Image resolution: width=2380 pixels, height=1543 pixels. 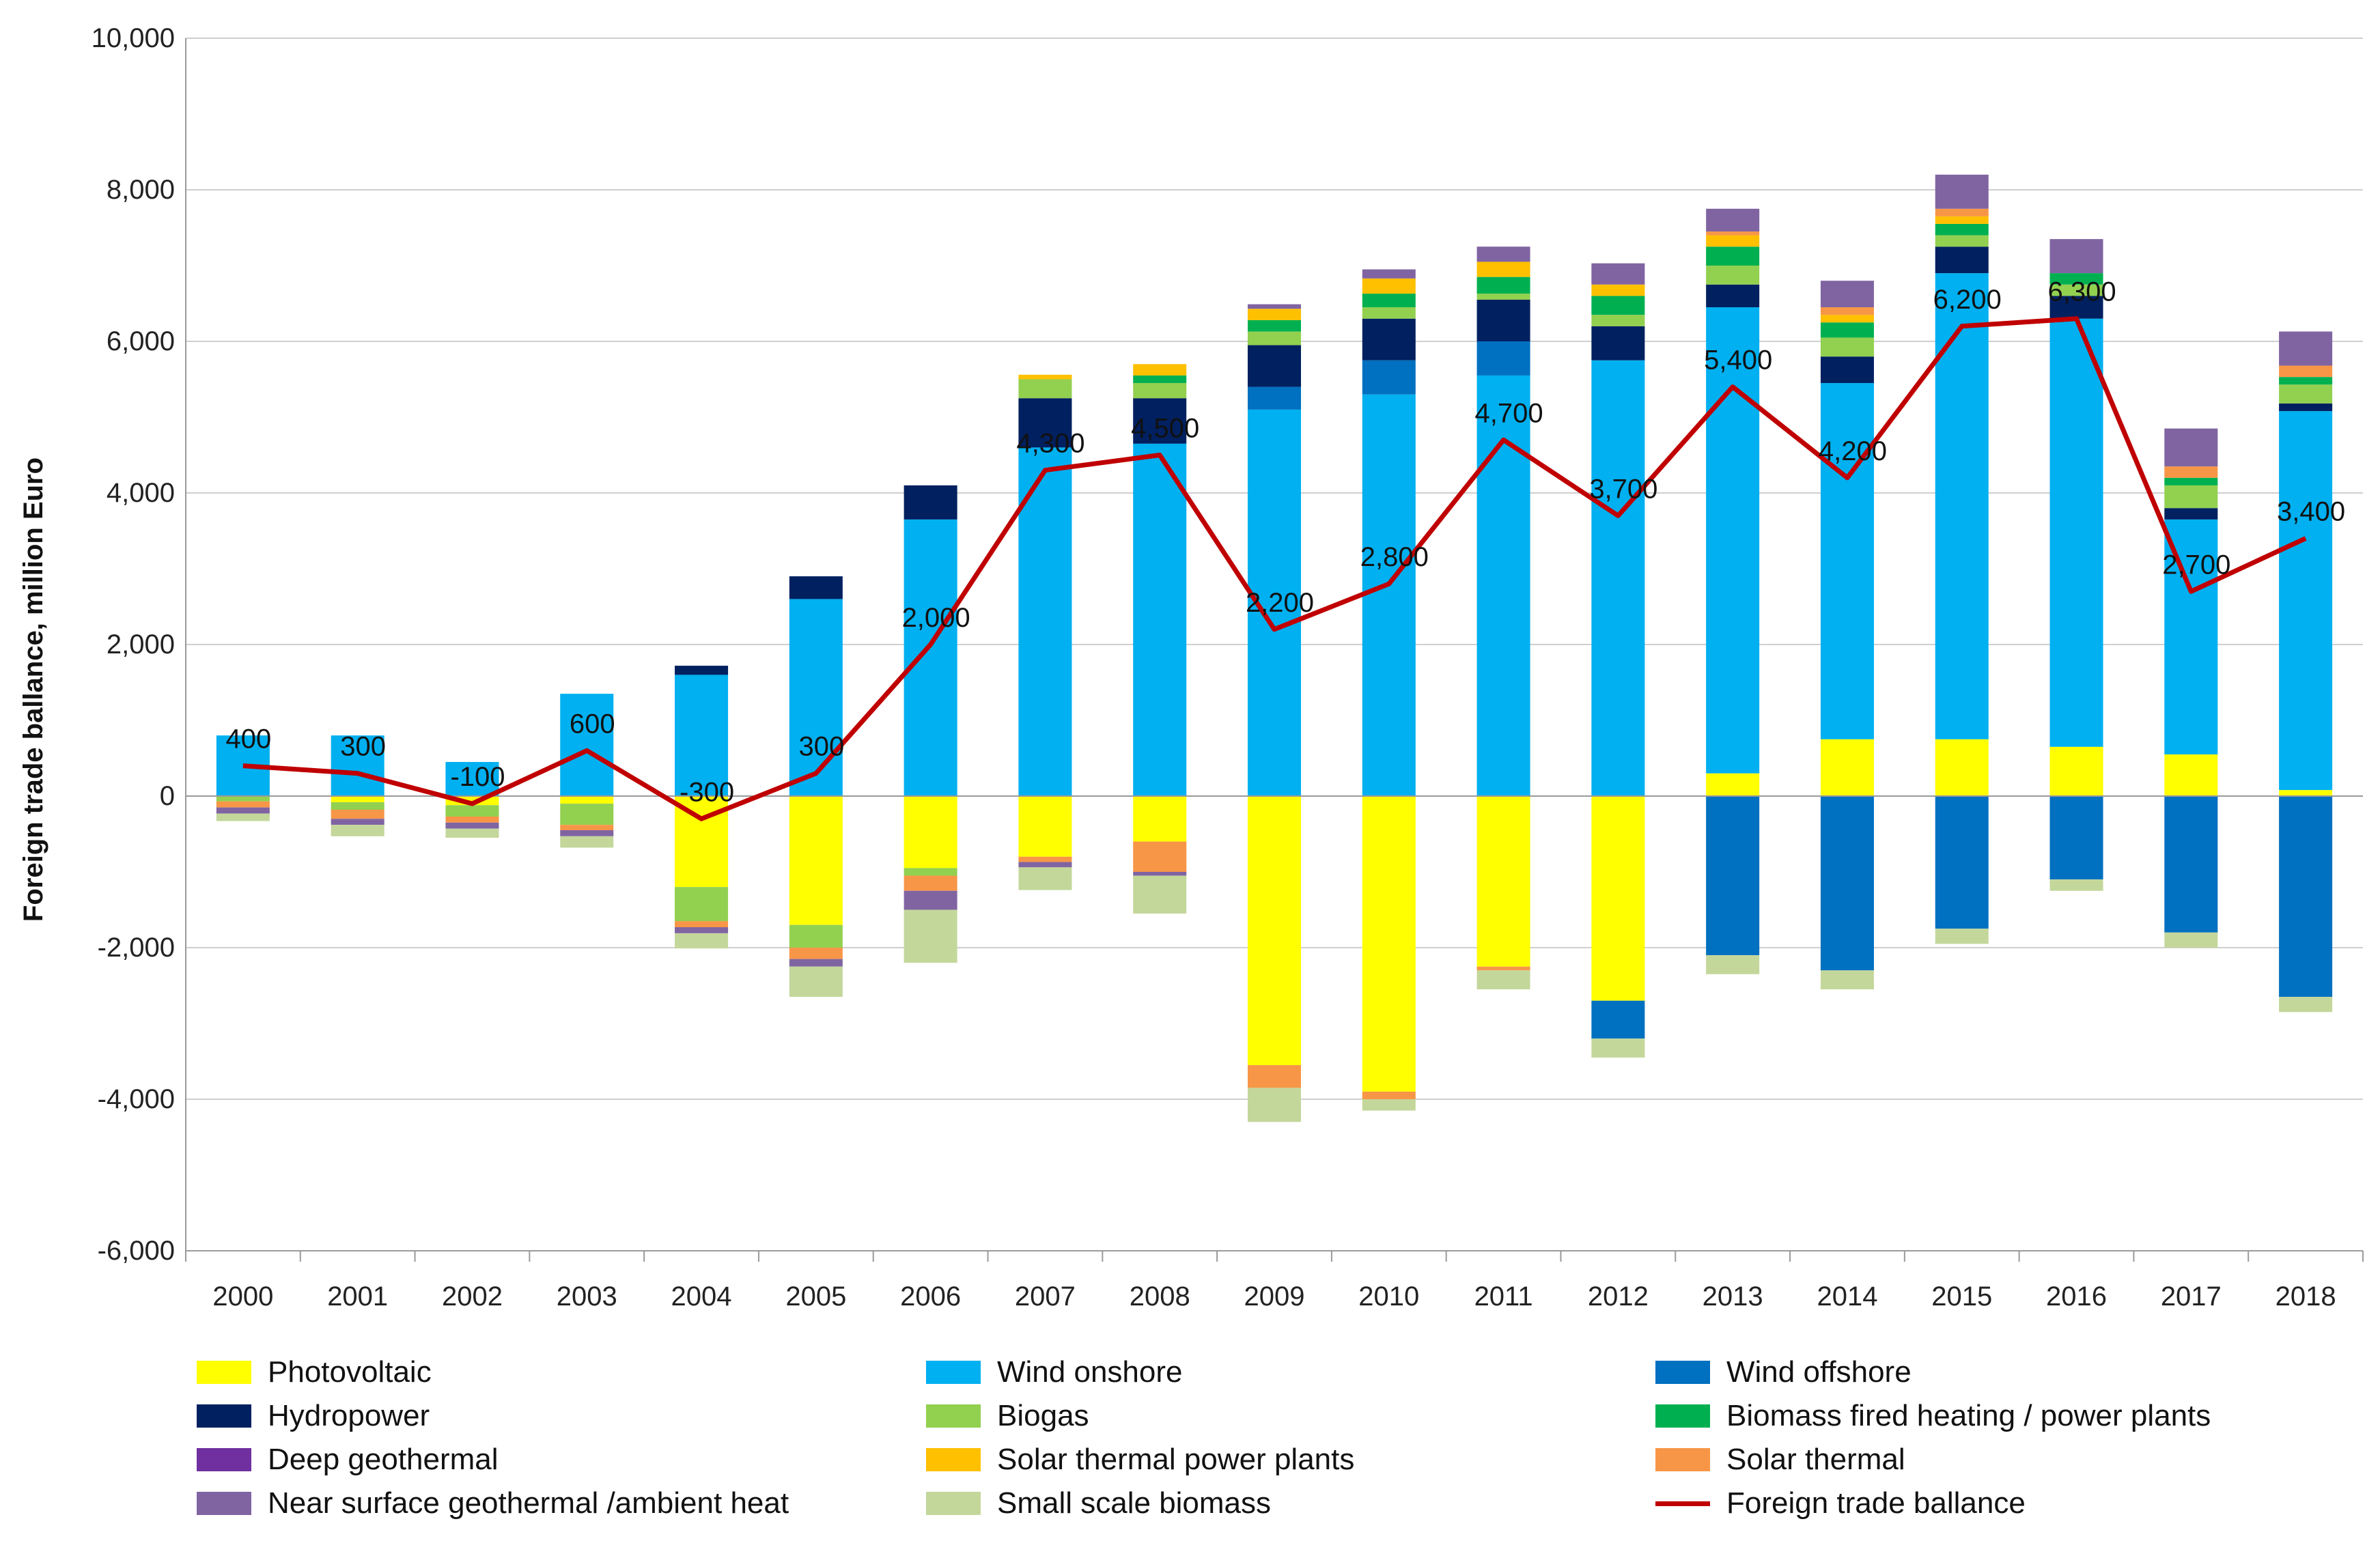 What do you see at coordinates (167, 796) in the screenshot?
I see `y-tick-label: 0` at bounding box center [167, 796].